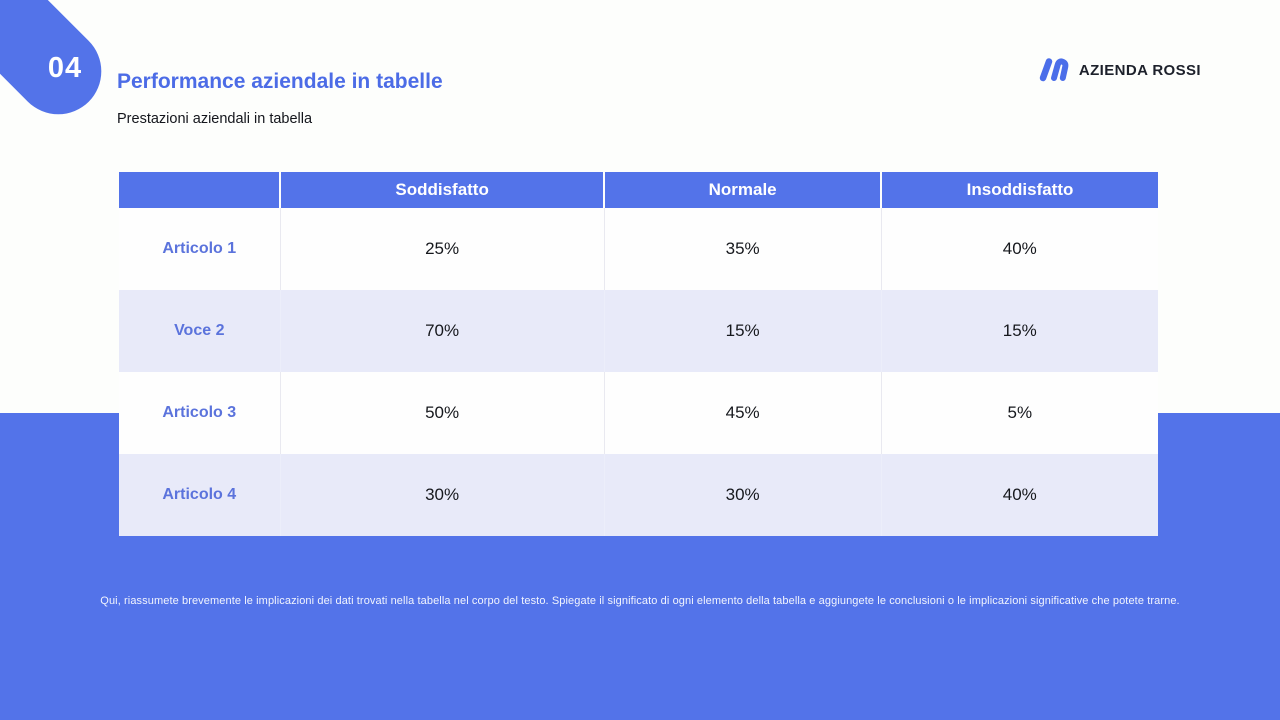  I want to click on page-number: 04, so click(65, 68).